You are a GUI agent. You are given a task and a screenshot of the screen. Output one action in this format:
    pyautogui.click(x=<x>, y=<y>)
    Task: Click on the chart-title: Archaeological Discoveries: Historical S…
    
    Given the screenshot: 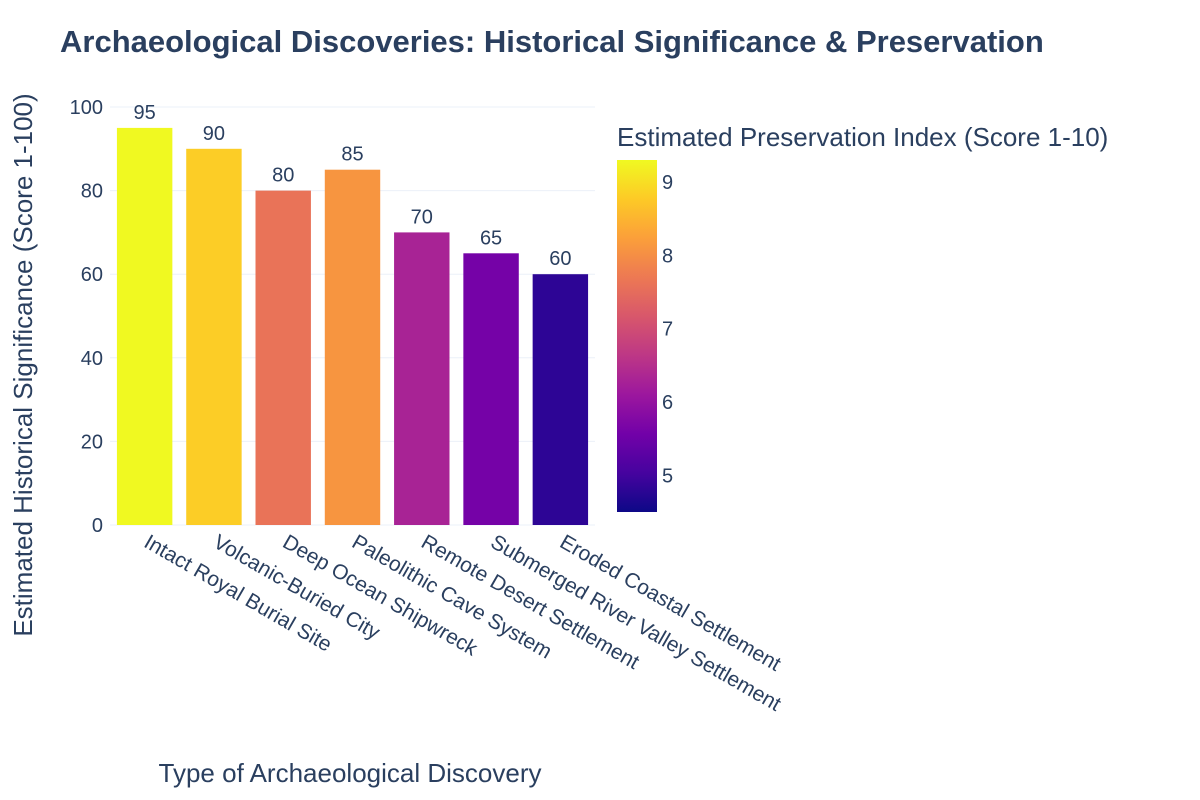 What is the action you would take?
    pyautogui.click(x=552, y=41)
    